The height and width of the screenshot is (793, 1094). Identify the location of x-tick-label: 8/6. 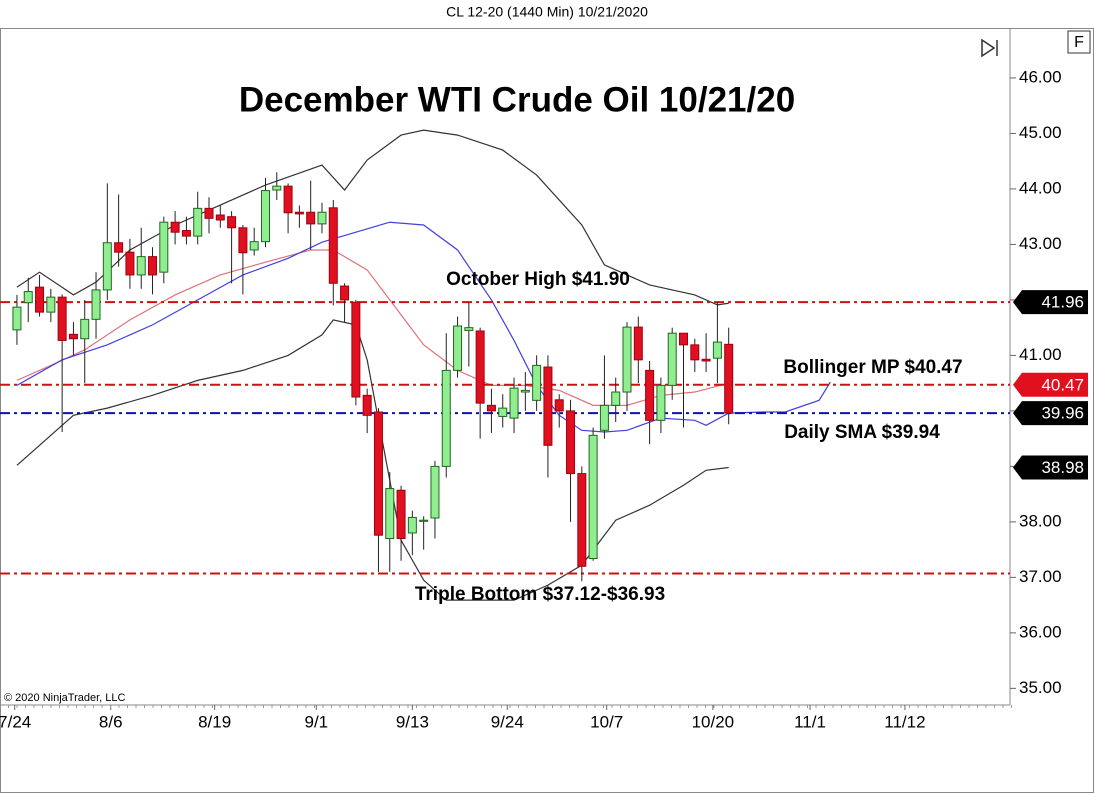
(111, 721).